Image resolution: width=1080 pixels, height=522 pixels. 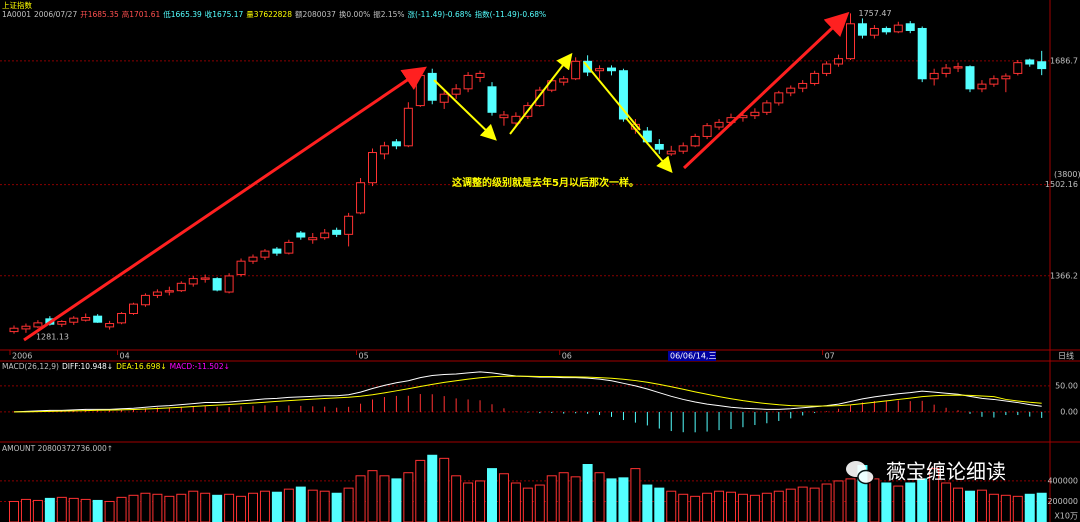 What do you see at coordinates (946, 472) in the screenshot?
I see `watermark: 薇宝缠论细读` at bounding box center [946, 472].